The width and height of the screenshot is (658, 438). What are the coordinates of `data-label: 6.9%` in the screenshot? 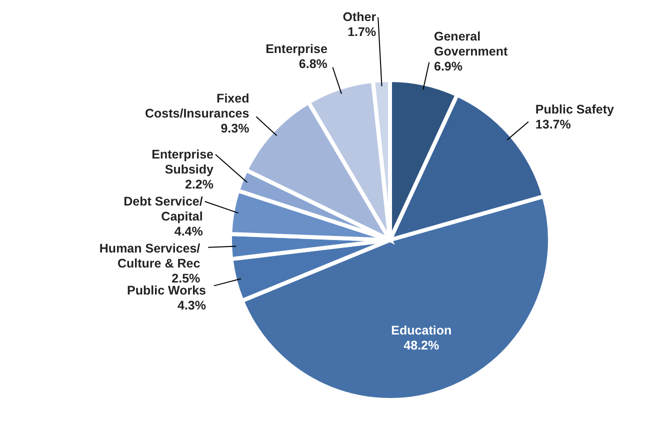 It's located at (448, 66).